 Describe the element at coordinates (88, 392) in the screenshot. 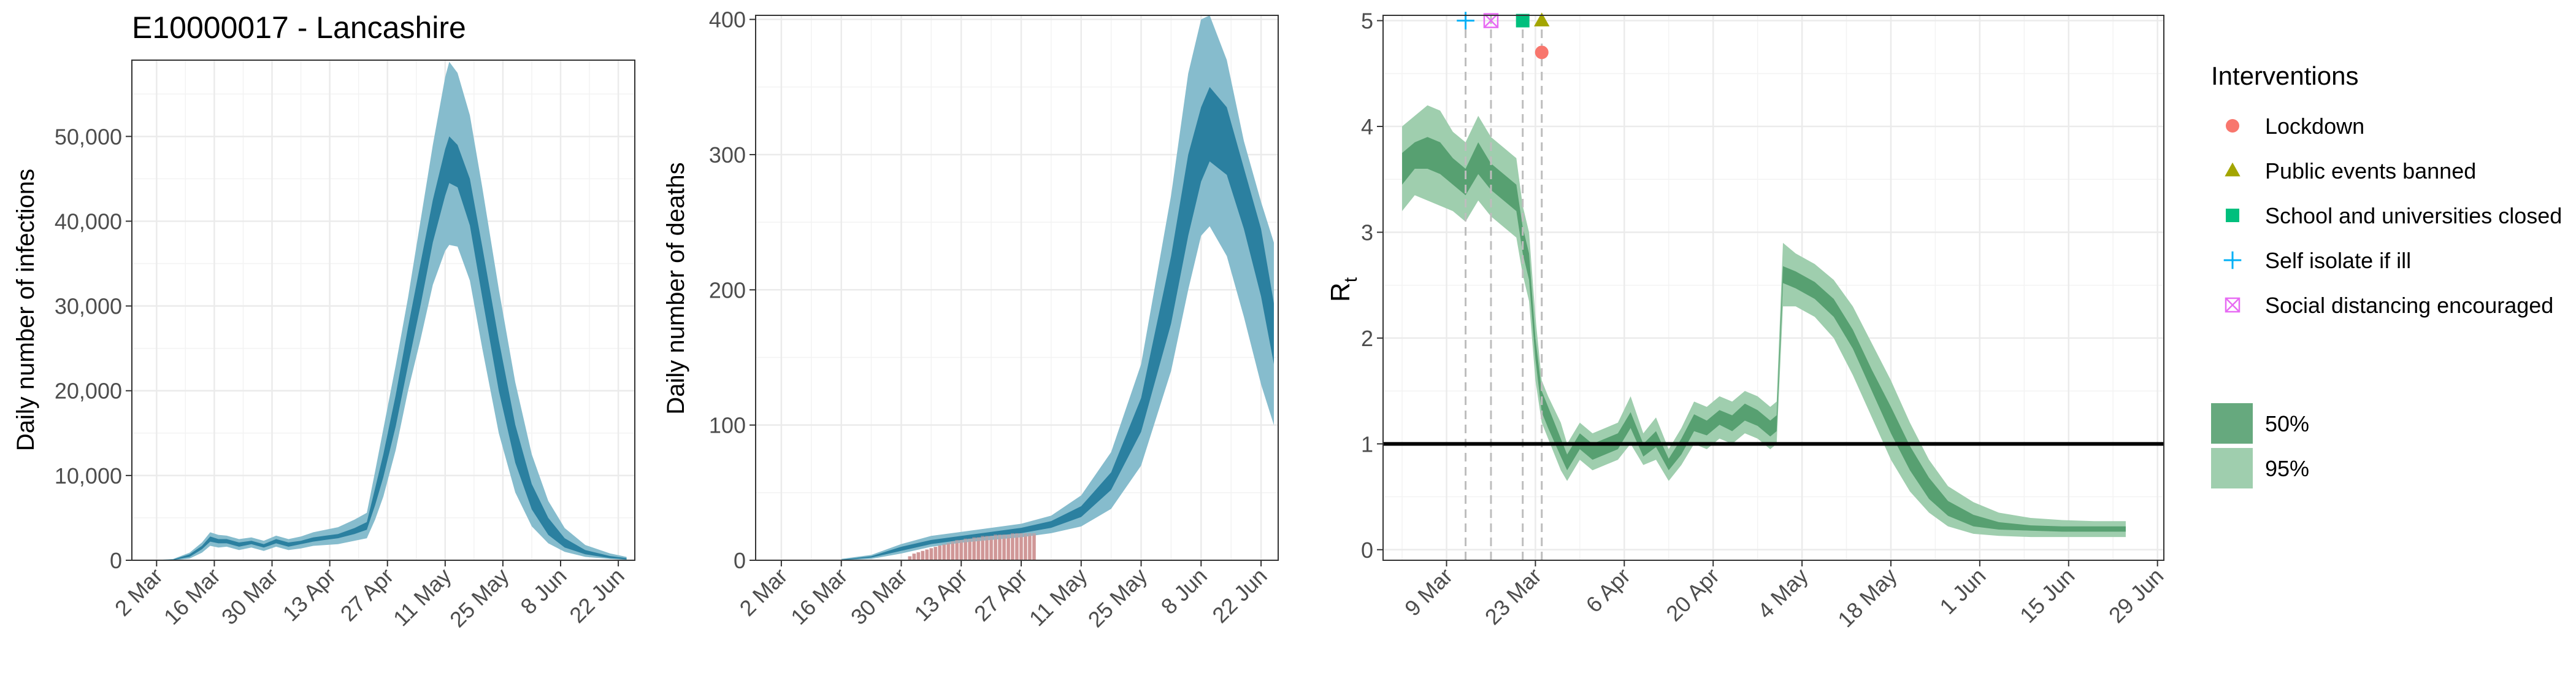

I see `y-tick-label: 20,000` at that location.